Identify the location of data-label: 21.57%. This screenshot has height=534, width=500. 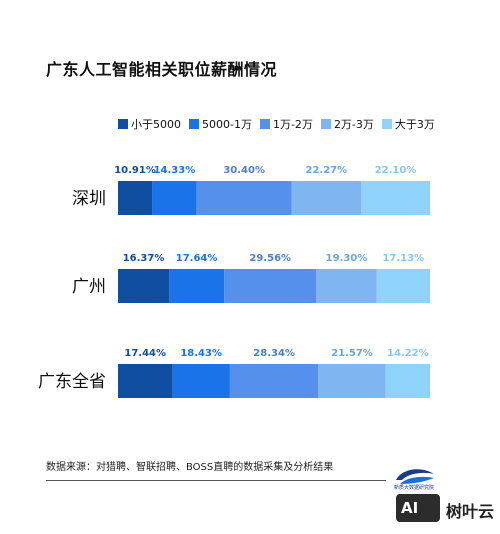
(352, 353).